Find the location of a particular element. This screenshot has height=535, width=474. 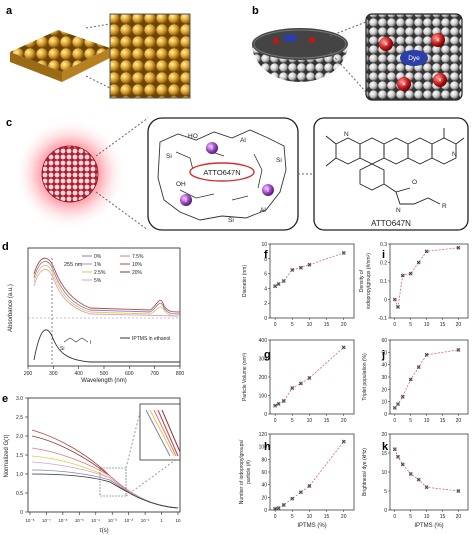

y-tick-label: 40 is located at coordinates (384, 366).